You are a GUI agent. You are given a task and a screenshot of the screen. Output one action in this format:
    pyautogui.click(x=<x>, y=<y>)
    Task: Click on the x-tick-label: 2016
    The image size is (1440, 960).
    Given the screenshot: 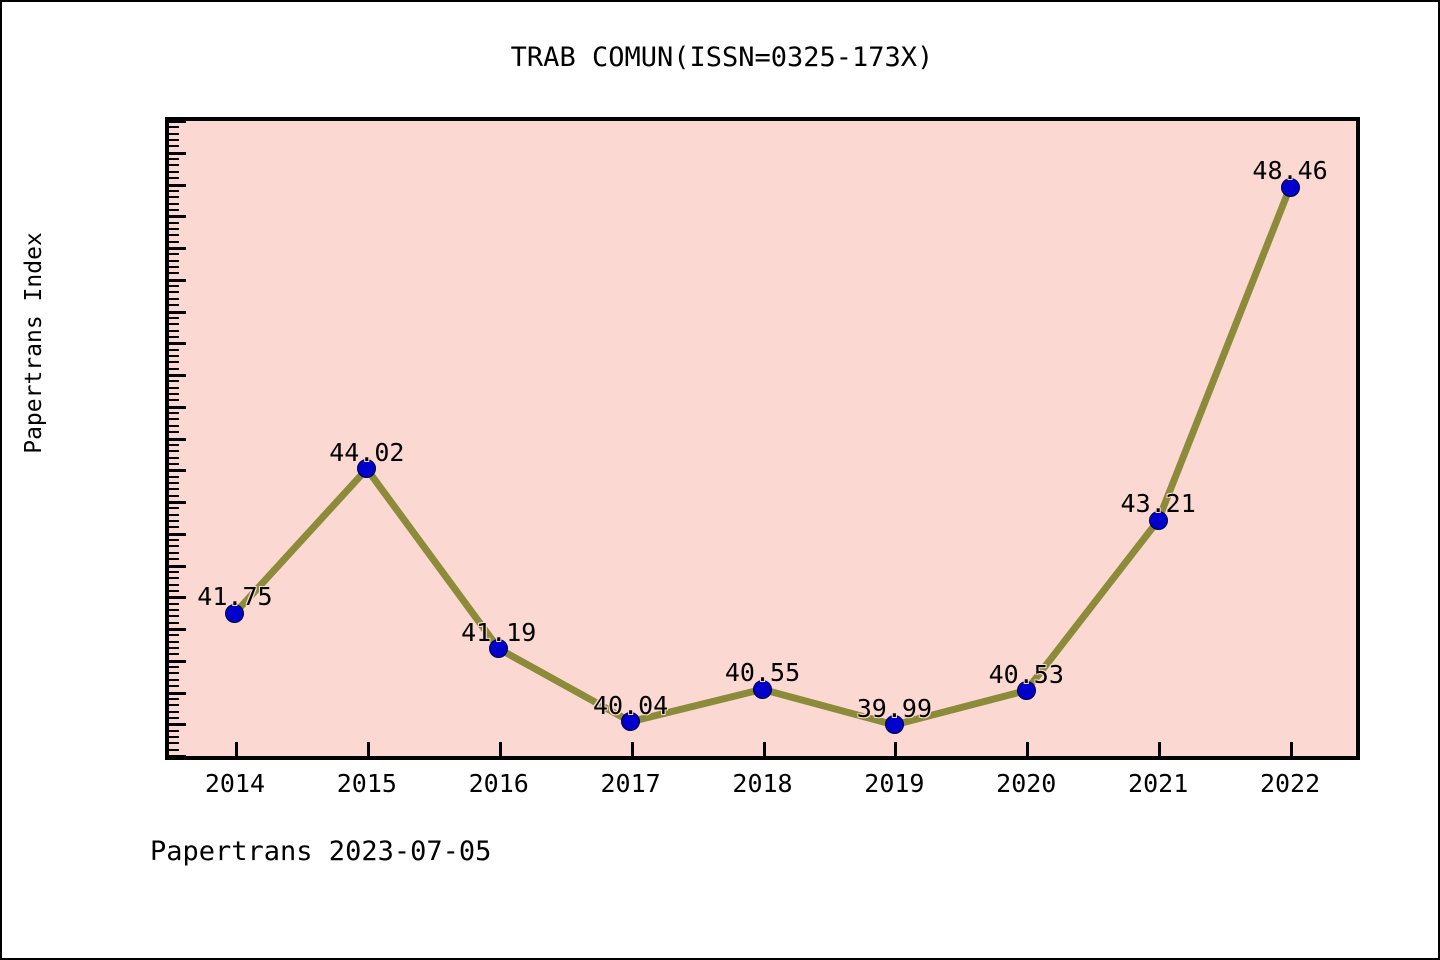 What is the action you would take?
    pyautogui.click(x=498, y=783)
    